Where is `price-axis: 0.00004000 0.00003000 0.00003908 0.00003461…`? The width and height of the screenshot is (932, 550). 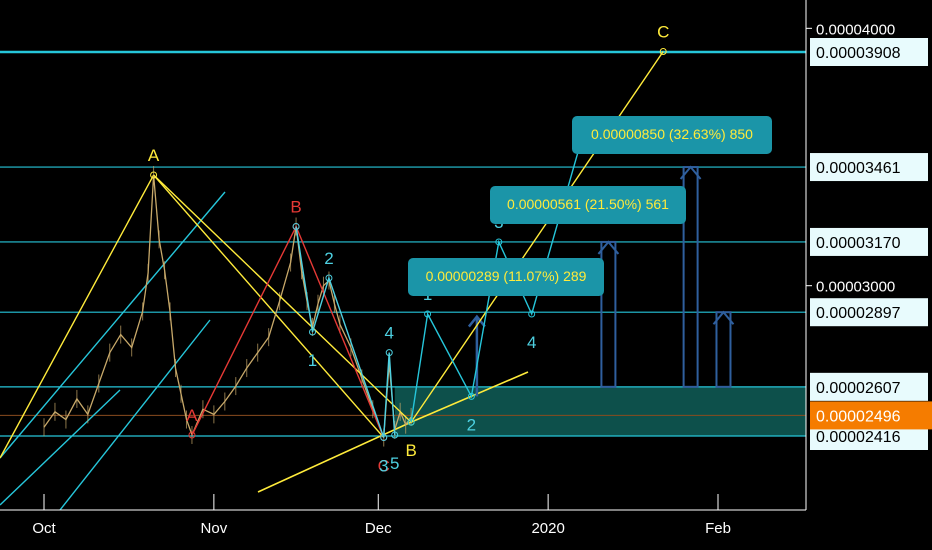 price-axis: 0.00004000 0.00003000 0.00003908 0.00003461… is located at coordinates (869, 235).